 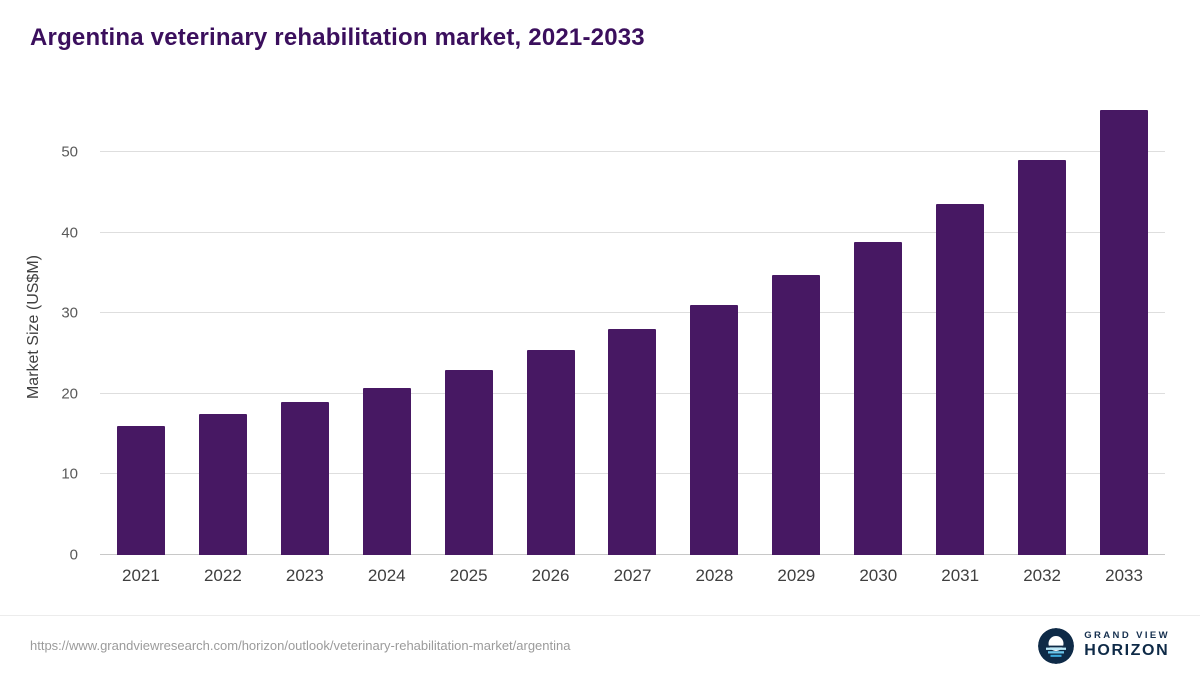 What do you see at coordinates (69, 152) in the screenshot?
I see `y-tick-label: 50` at bounding box center [69, 152].